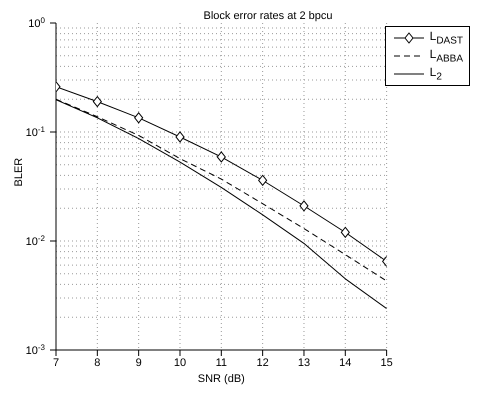 The height and width of the screenshot is (398, 490). What do you see at coordinates (37, 23) in the screenshot?
I see `y-tick-label: 10$^{0}$` at bounding box center [37, 23].